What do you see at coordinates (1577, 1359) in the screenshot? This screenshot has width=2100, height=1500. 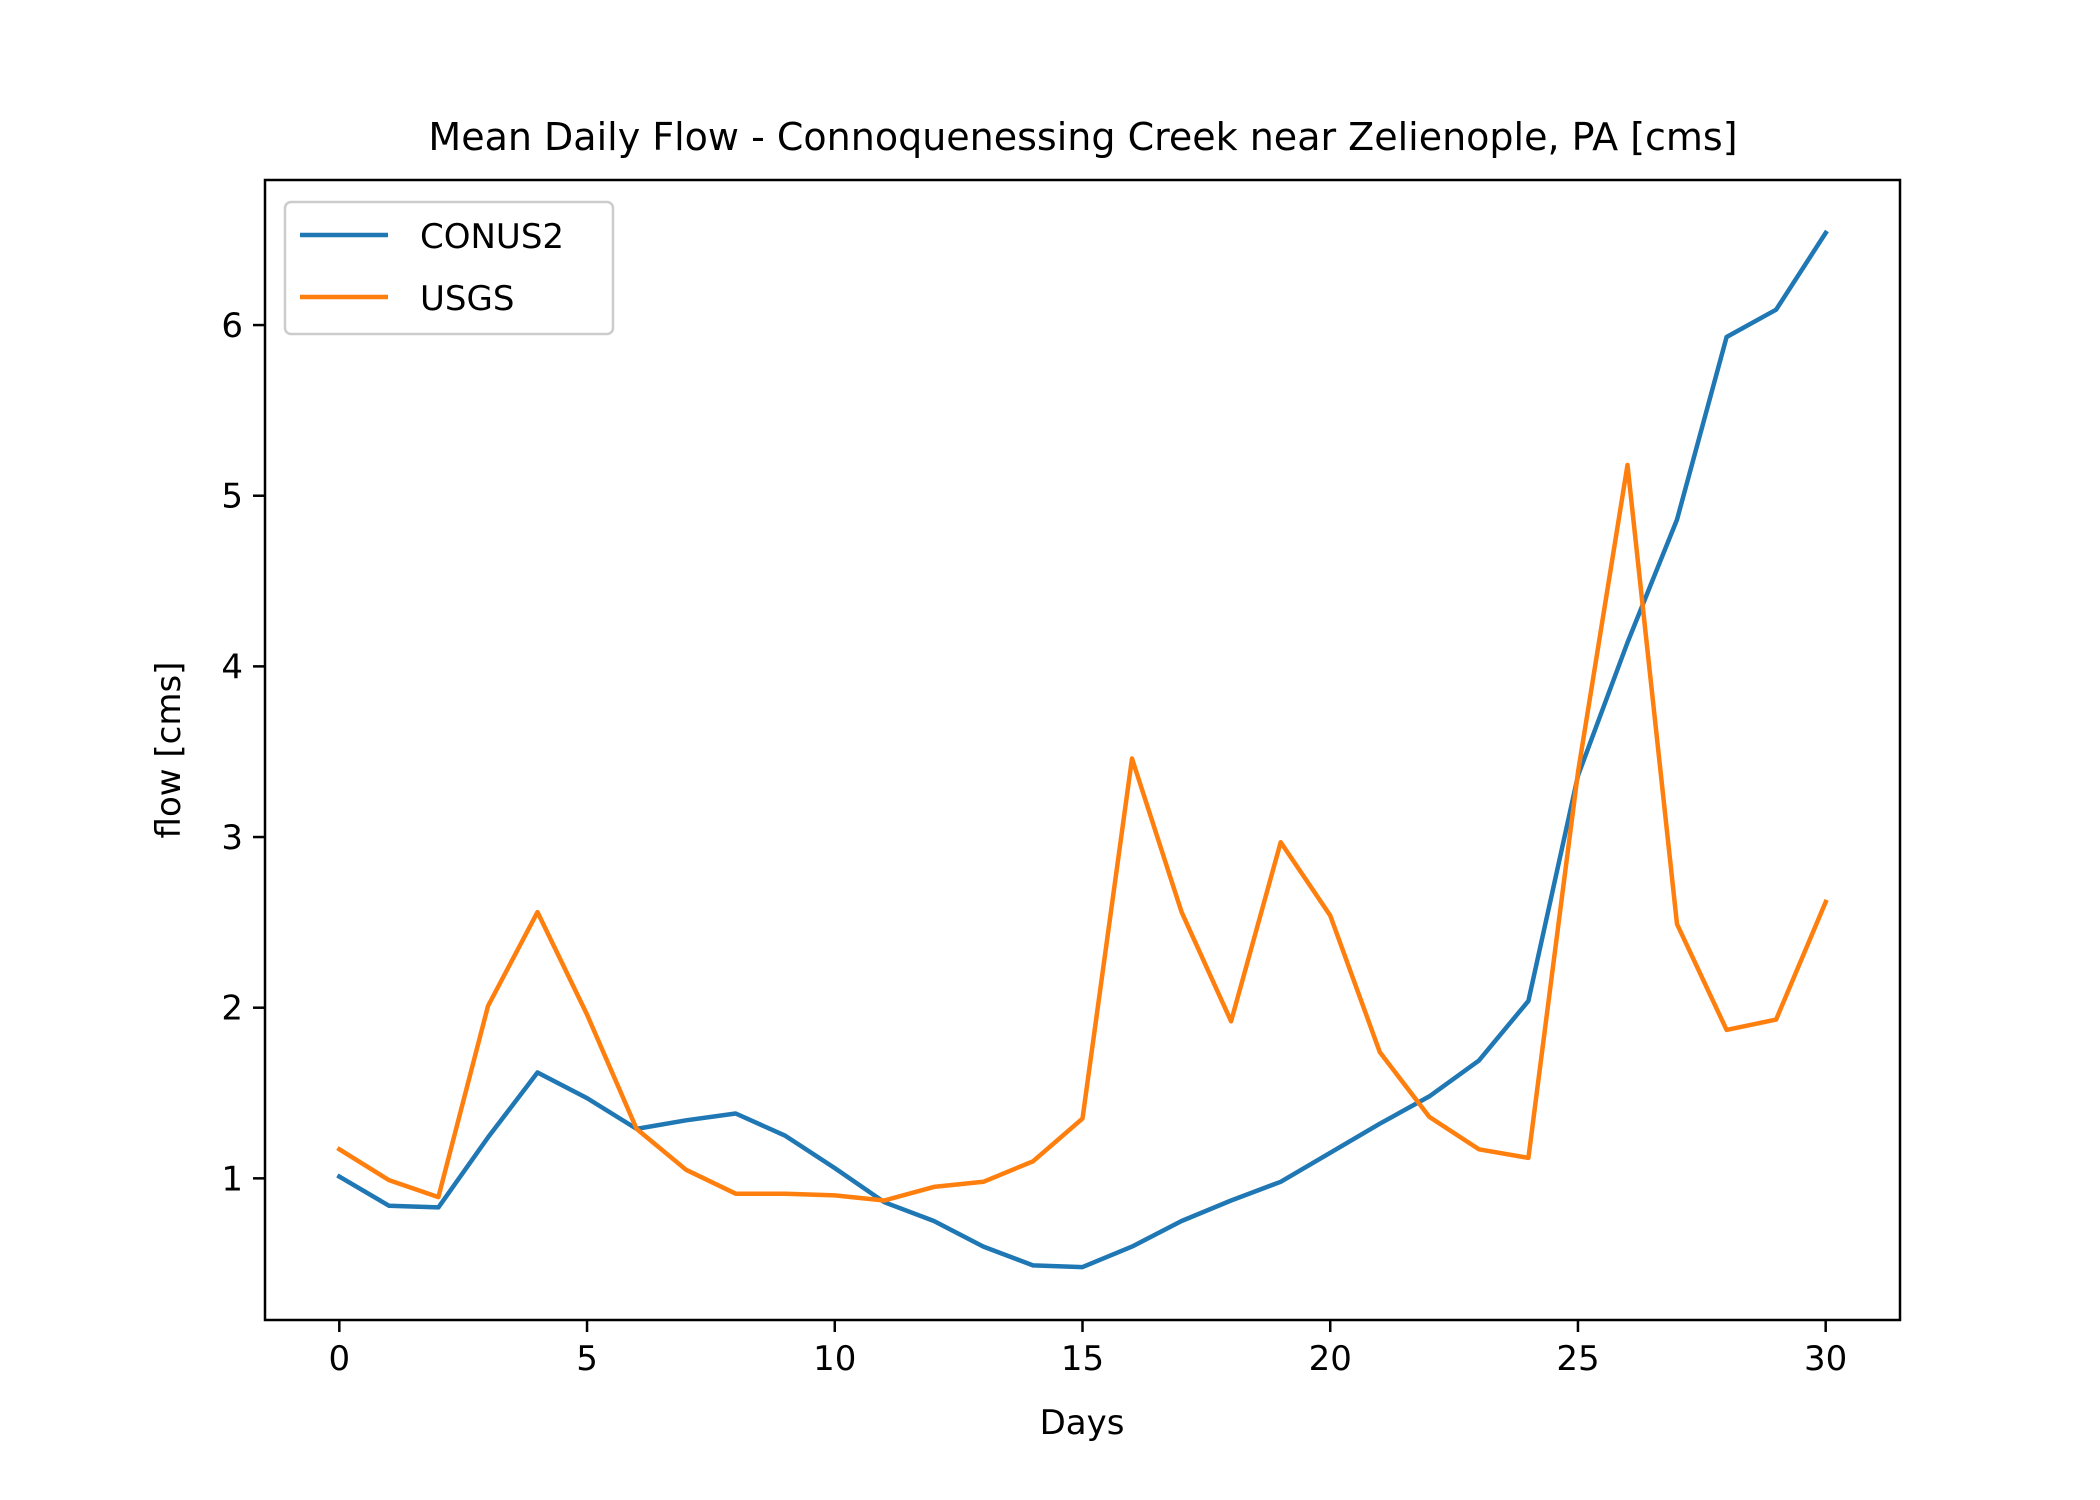 I see `x-tick-label: 25` at bounding box center [1577, 1359].